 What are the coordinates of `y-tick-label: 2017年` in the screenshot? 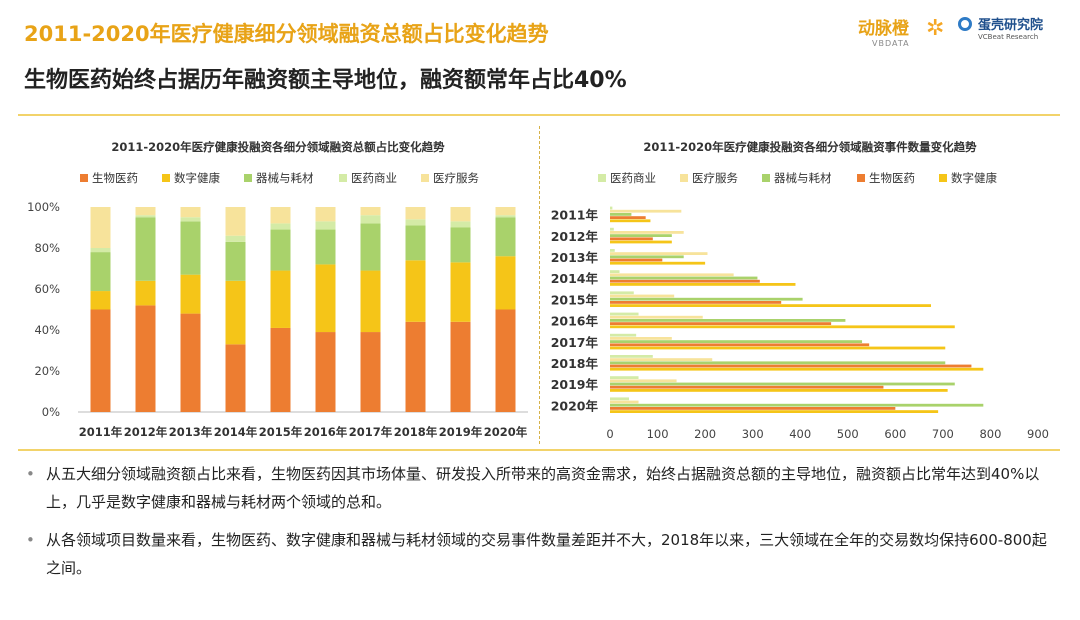 It's located at (575, 342).